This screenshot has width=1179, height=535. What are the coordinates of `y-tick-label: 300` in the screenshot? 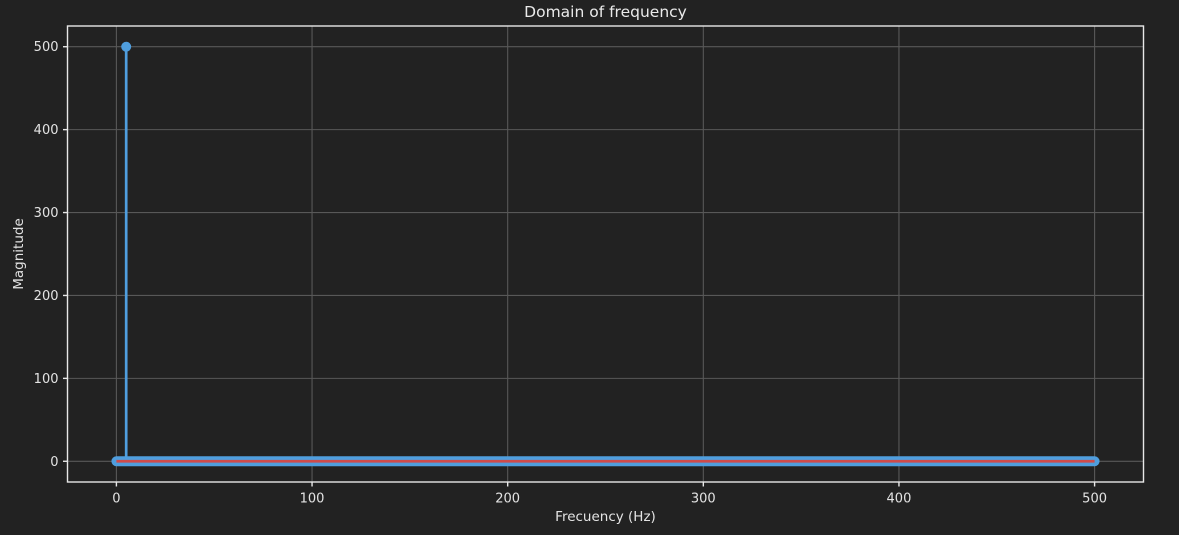 It's located at (46, 213).